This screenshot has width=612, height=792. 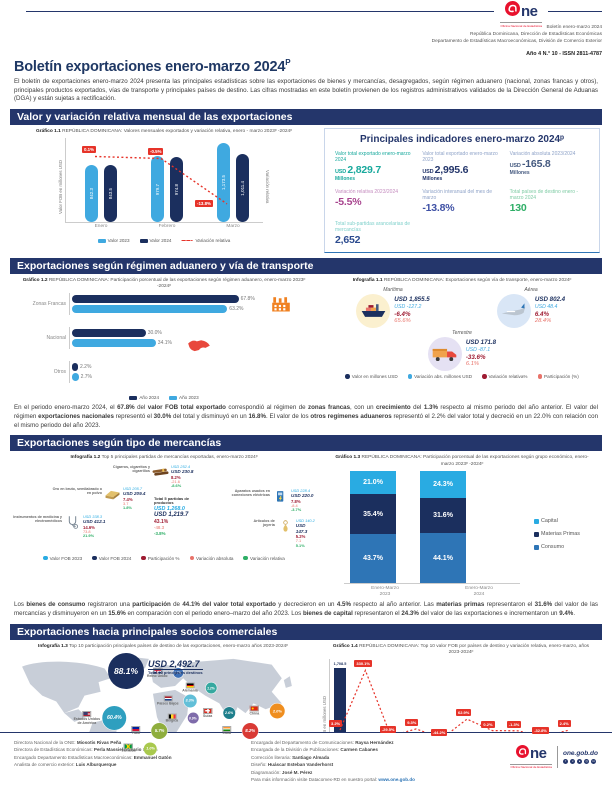 I want to click on indicator-value: USD 2,829.7, so click(x=358, y=169).